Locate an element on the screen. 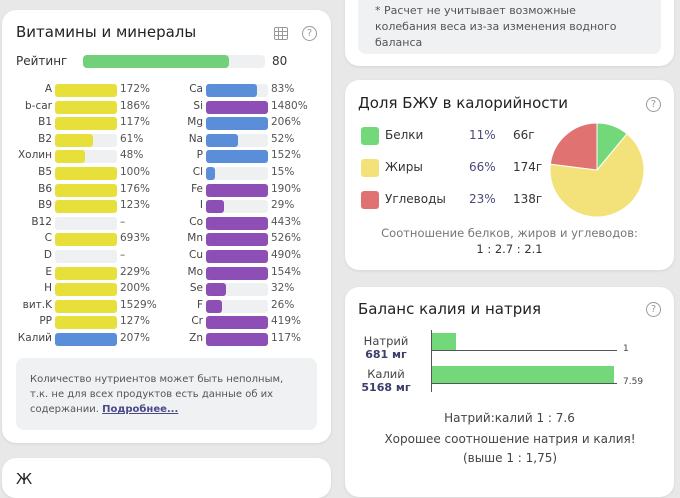  nutrient-name: B2 is located at coordinates (45, 138).